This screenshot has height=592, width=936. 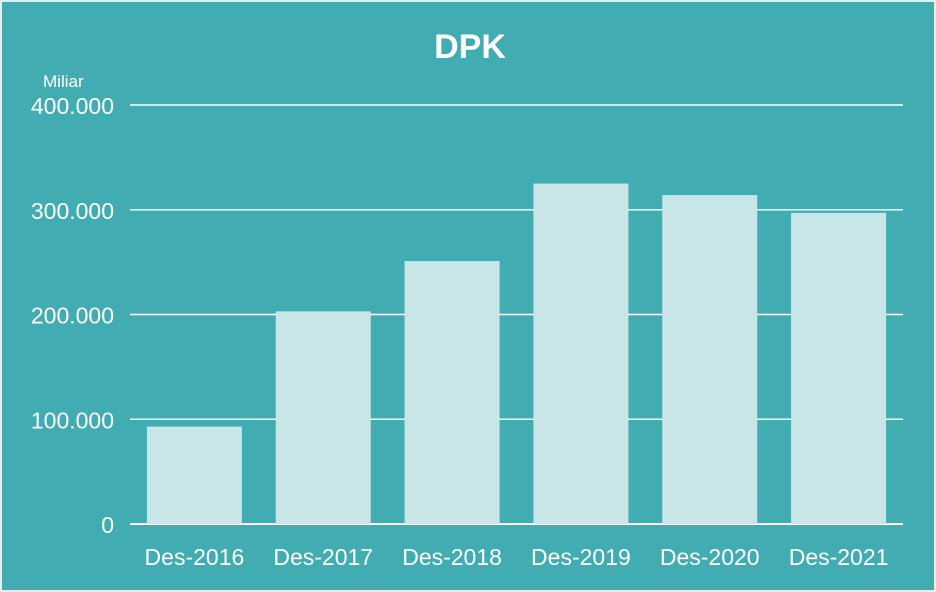 What do you see at coordinates (839, 557) in the screenshot?
I see `x-tick-label: Des-2021` at bounding box center [839, 557].